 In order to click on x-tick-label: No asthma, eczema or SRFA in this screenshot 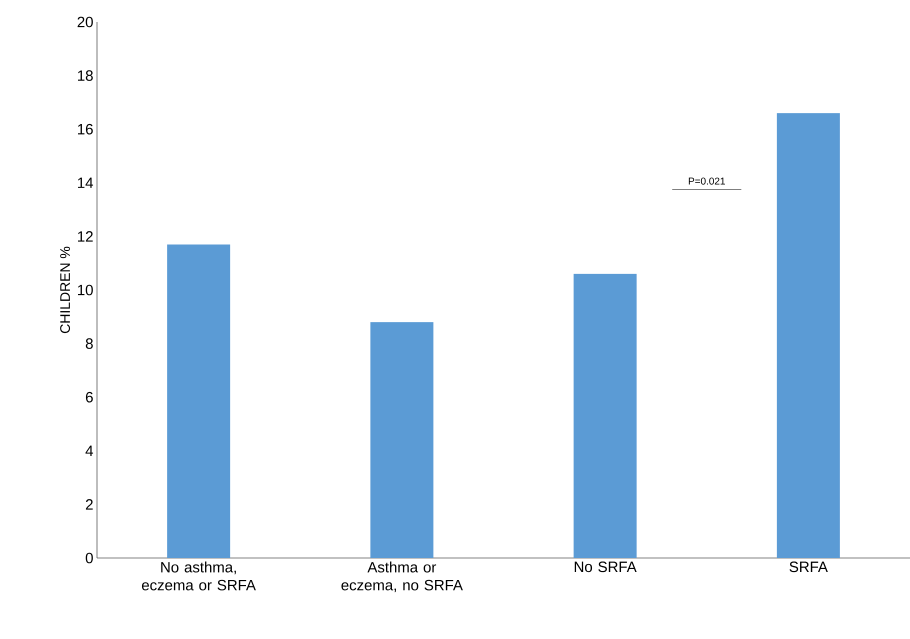, I will do `click(199, 576)`.